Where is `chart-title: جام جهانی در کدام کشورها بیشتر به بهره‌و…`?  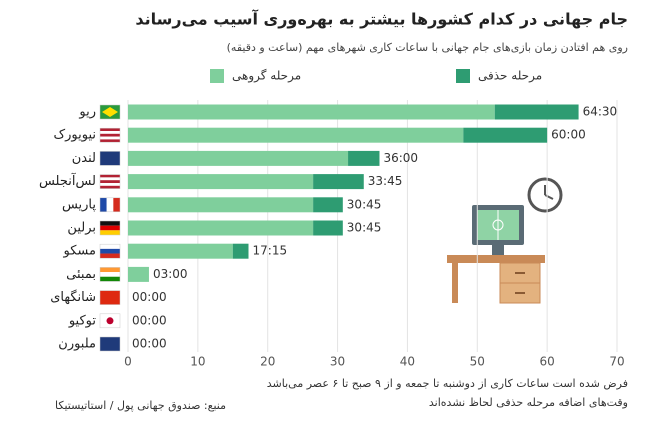 chart-title: جام جهانی در کدام کشورها بیشتر به بهره‌و… is located at coordinates (381, 19).